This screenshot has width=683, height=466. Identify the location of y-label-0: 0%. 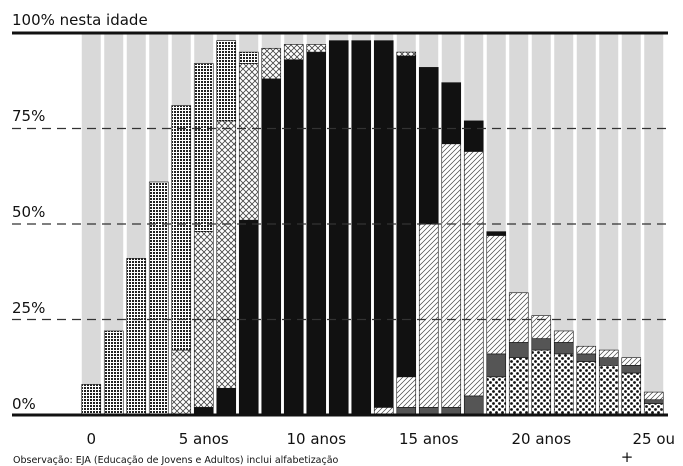
(24, 404).